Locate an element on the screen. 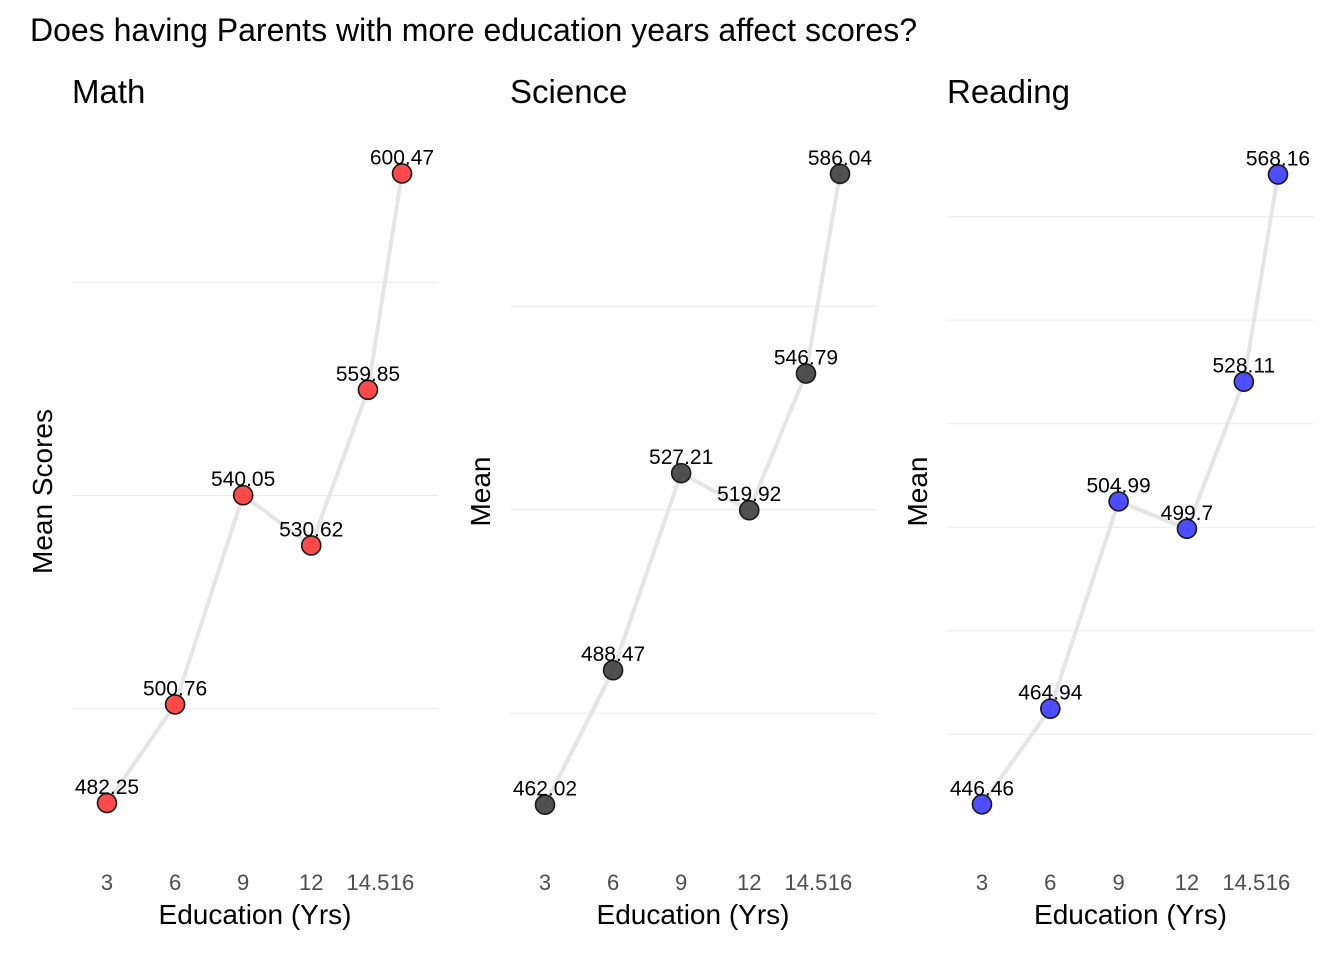  data-label: 500.76 is located at coordinates (175, 688).